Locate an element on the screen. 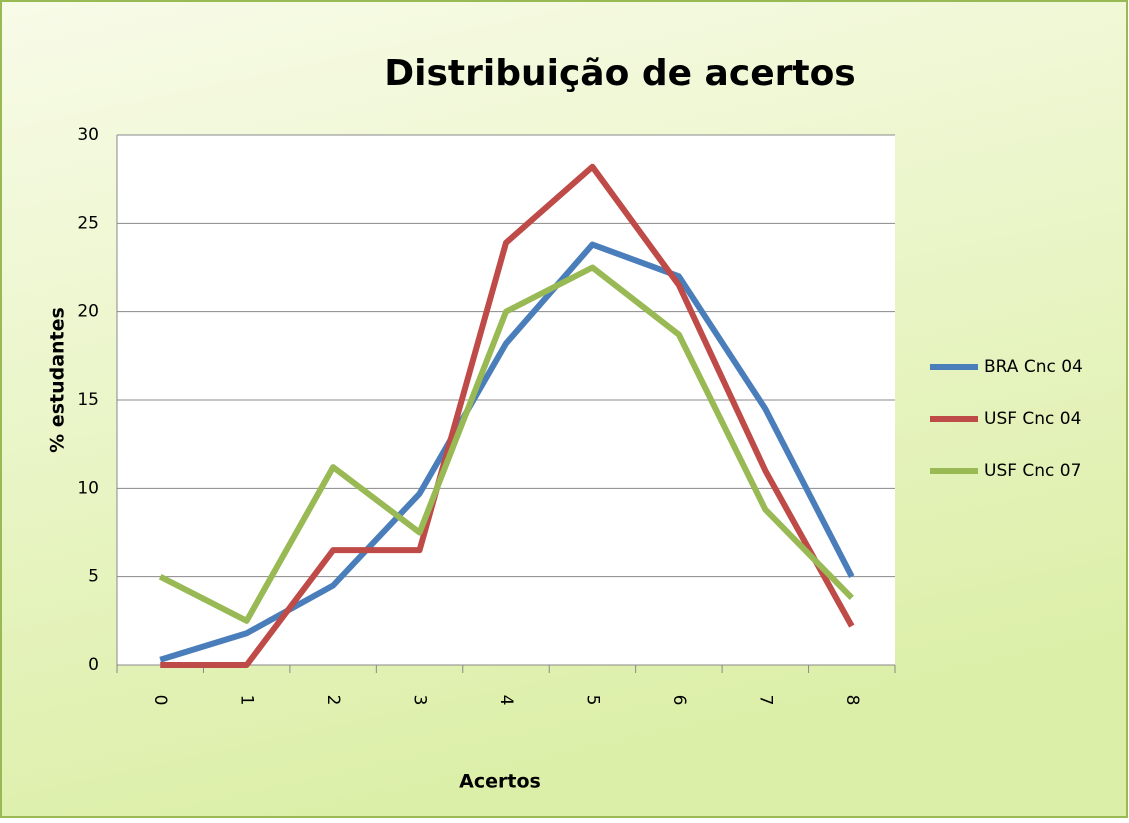  legend-label: USF Cnc 07 is located at coordinates (1032, 471).